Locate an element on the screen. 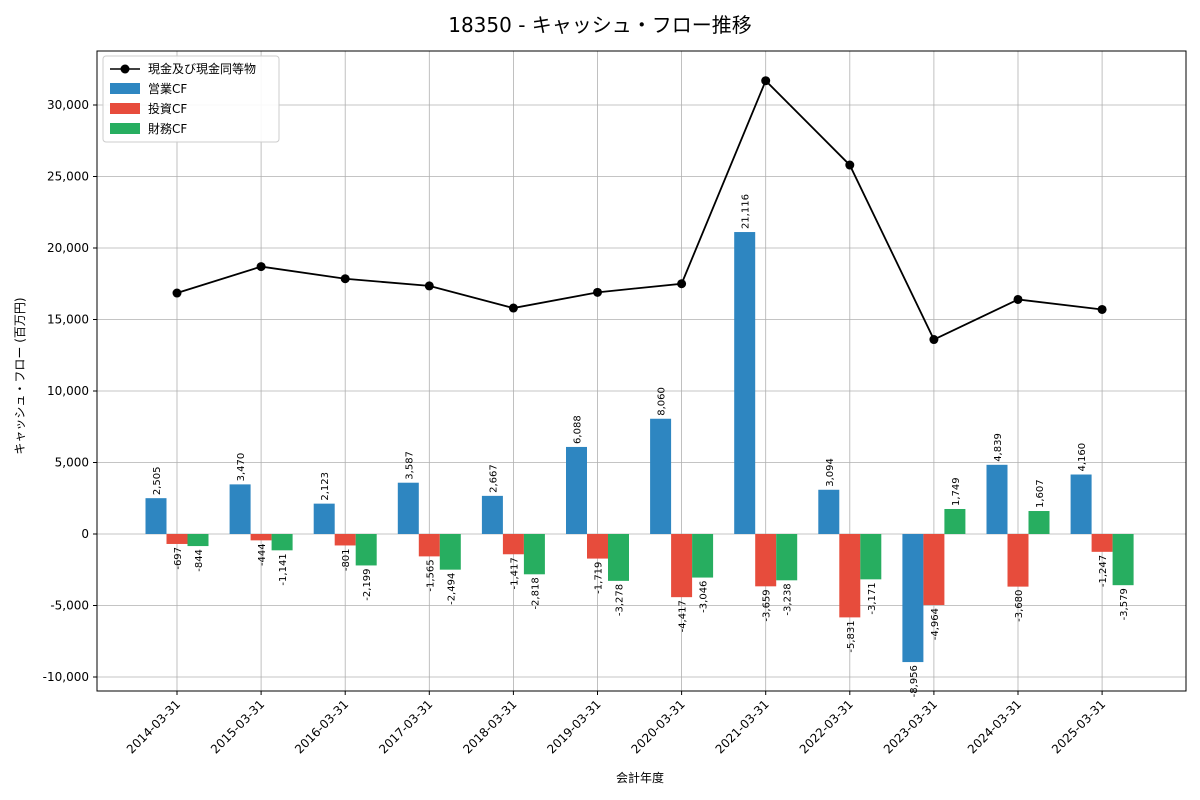 The width and height of the screenshot is (1200, 800). y-axis-title: キャッシュ・フロー (百万円) is located at coordinates (20, 375).